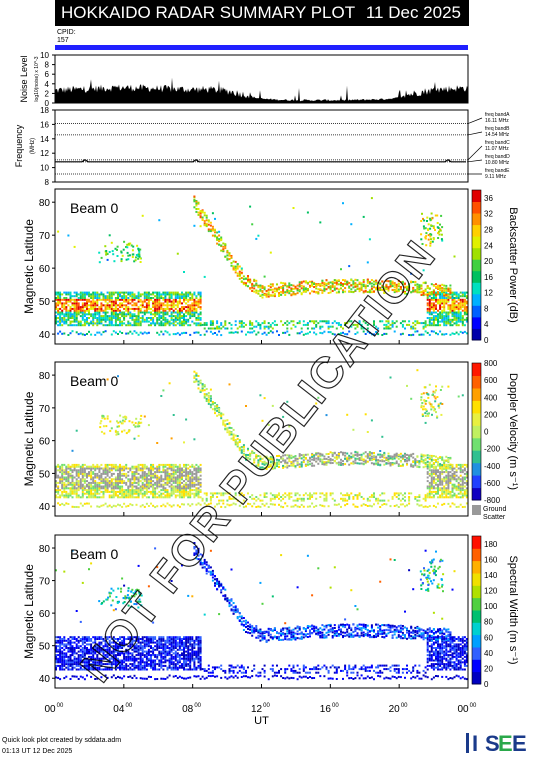 The height and width of the screenshot is (761, 536). Describe the element at coordinates (208, 12) in the screenshot. I see `plot-title: HOKKAIDO RADAR SUMMARY PLOT` at that location.